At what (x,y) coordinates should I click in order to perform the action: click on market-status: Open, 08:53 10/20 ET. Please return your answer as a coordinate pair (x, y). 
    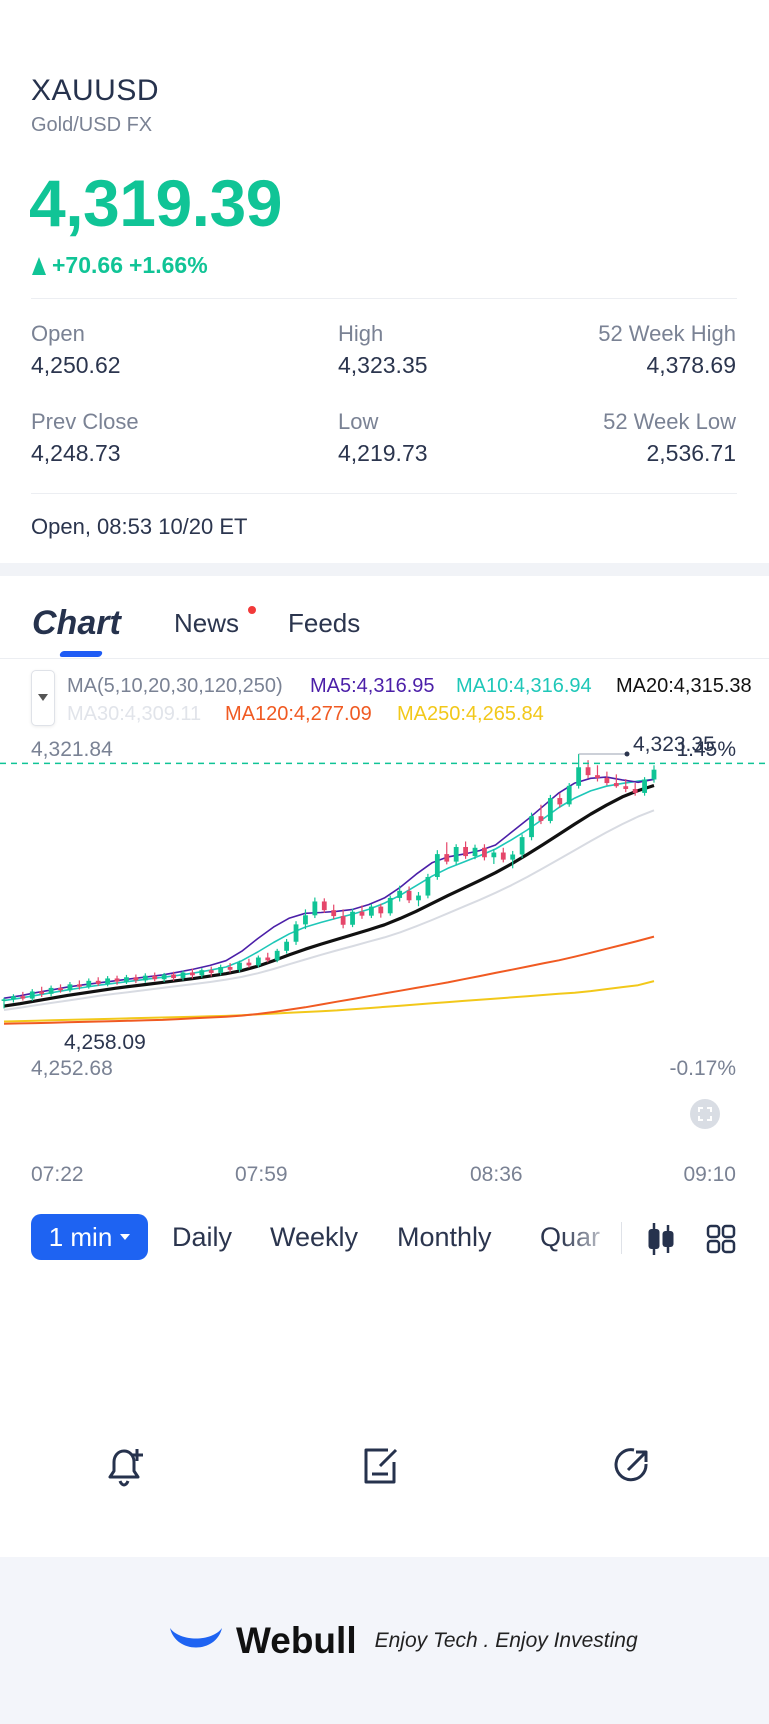
    Looking at the image, I should click on (139, 526).